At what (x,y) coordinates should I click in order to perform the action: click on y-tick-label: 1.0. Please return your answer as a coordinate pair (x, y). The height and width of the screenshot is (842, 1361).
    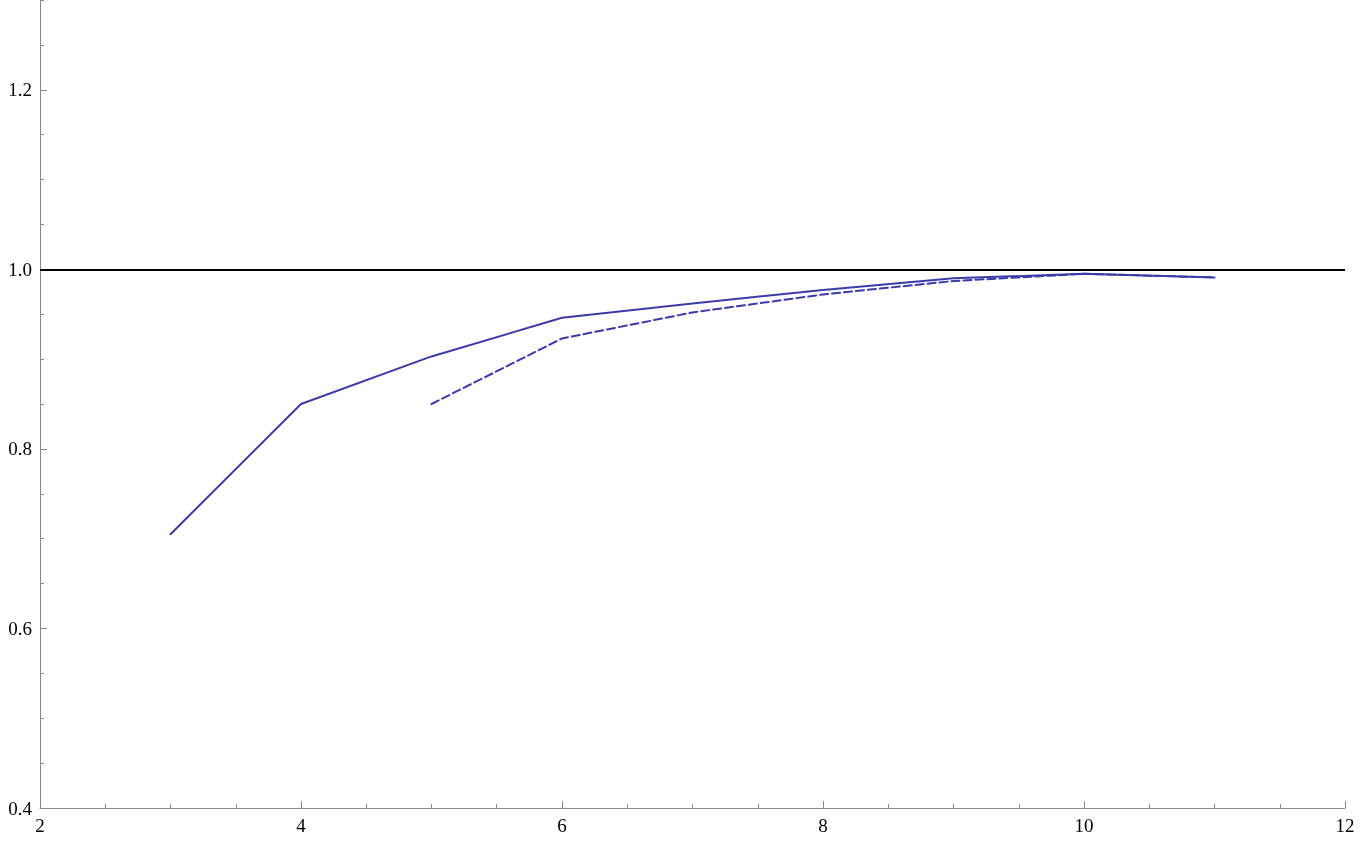
    Looking at the image, I should click on (20, 269).